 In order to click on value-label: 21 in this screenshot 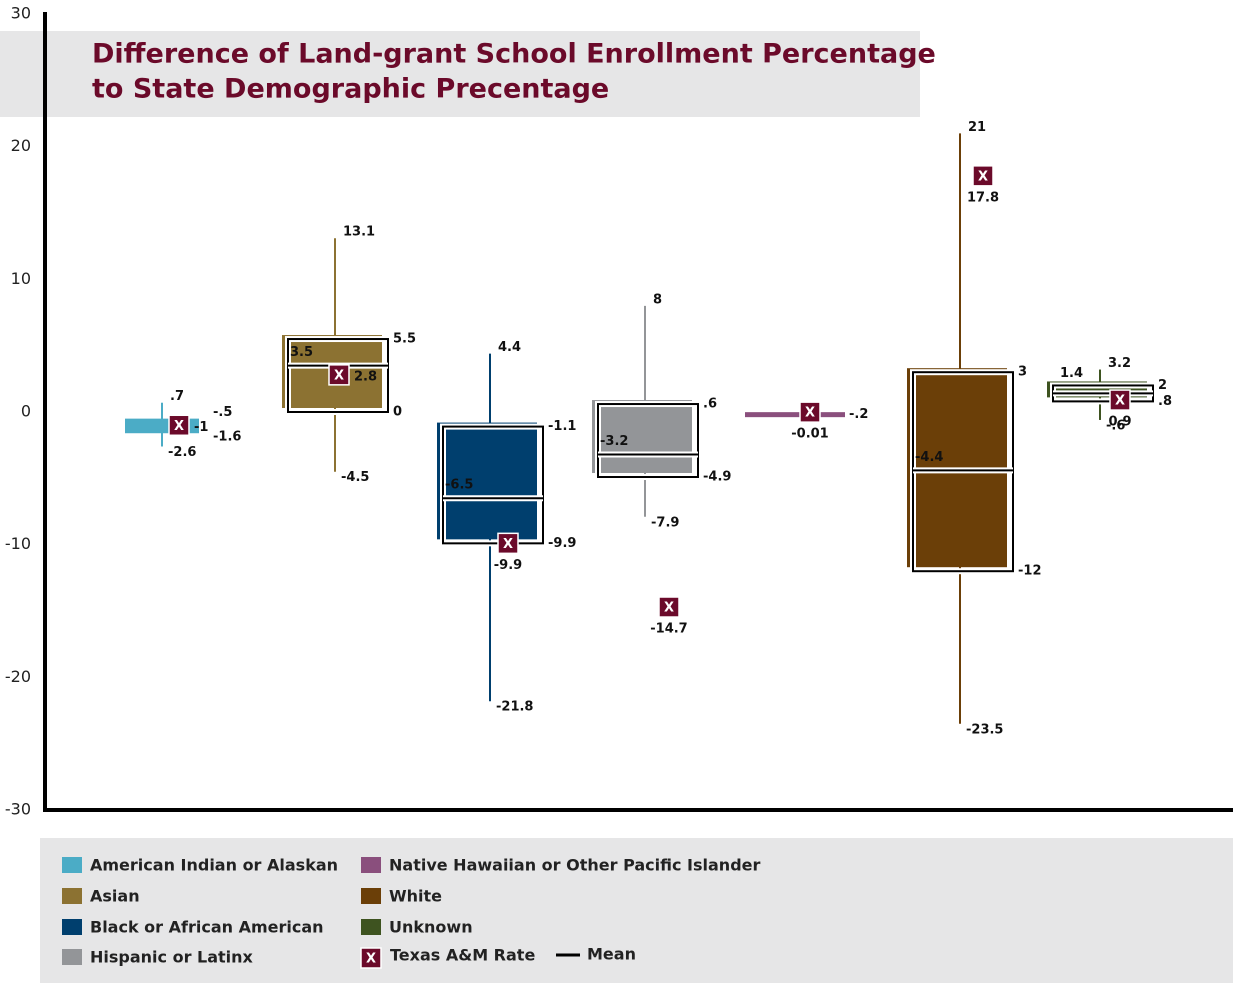, I will do `click(977, 127)`.